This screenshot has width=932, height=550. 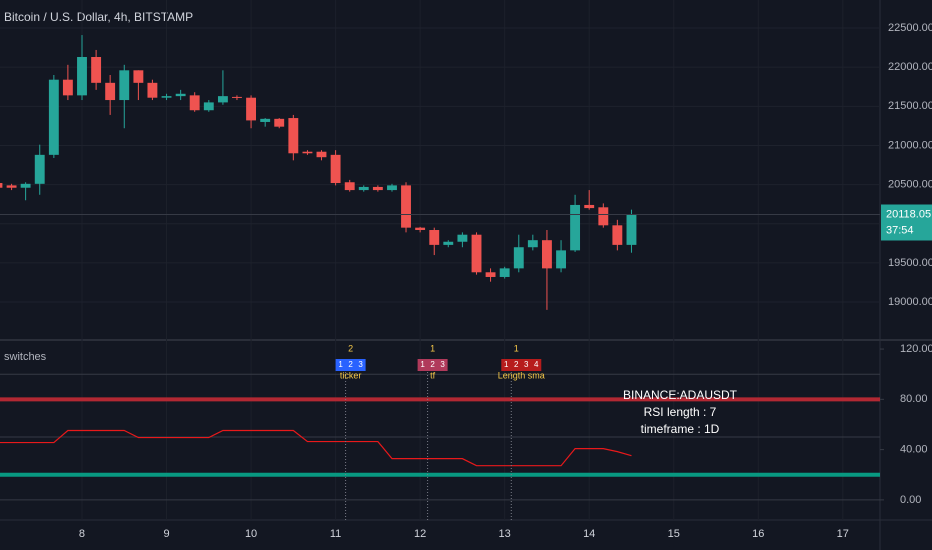 What do you see at coordinates (900, 230) in the screenshot?
I see `countdown-label: 37:54` at bounding box center [900, 230].